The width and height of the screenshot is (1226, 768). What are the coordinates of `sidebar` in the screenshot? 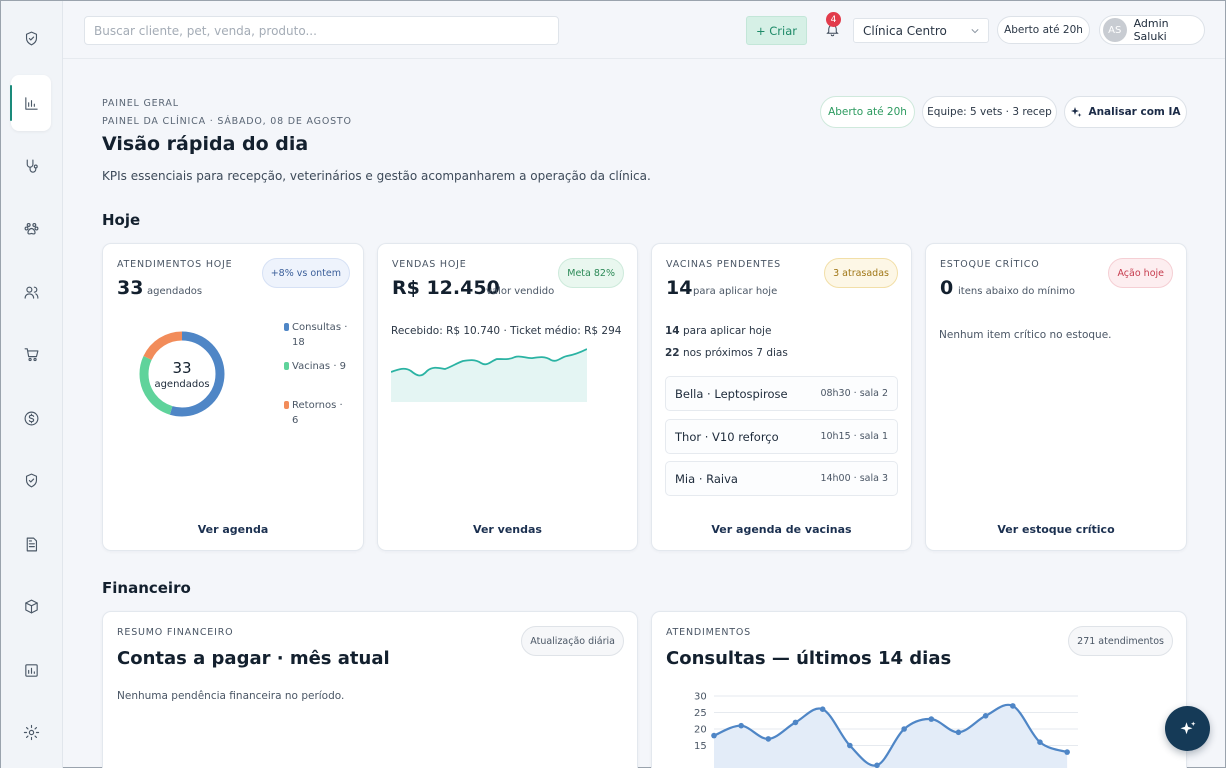 It's located at (32, 384).